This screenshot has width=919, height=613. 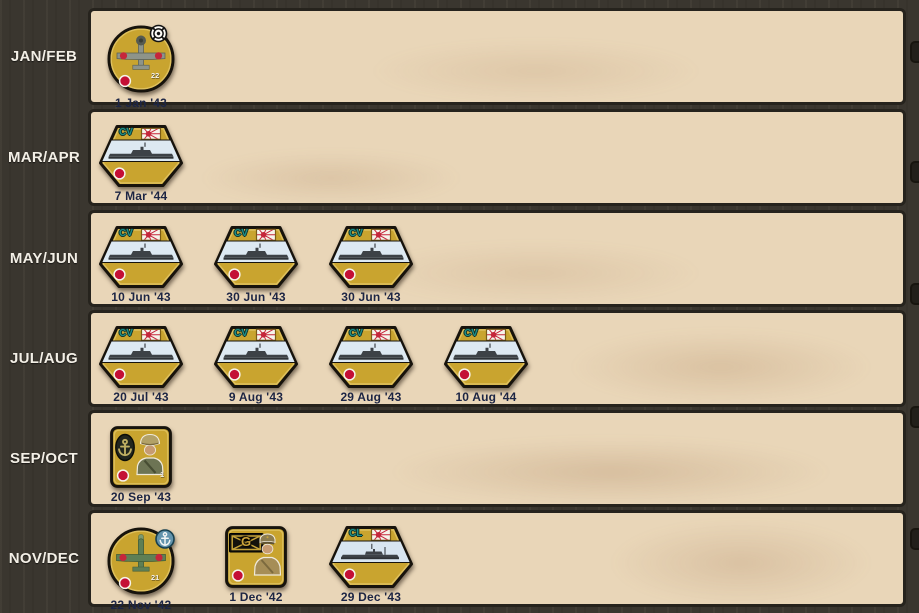 I want to click on counter-slot: G 1 Dec '42, so click(x=256, y=558).